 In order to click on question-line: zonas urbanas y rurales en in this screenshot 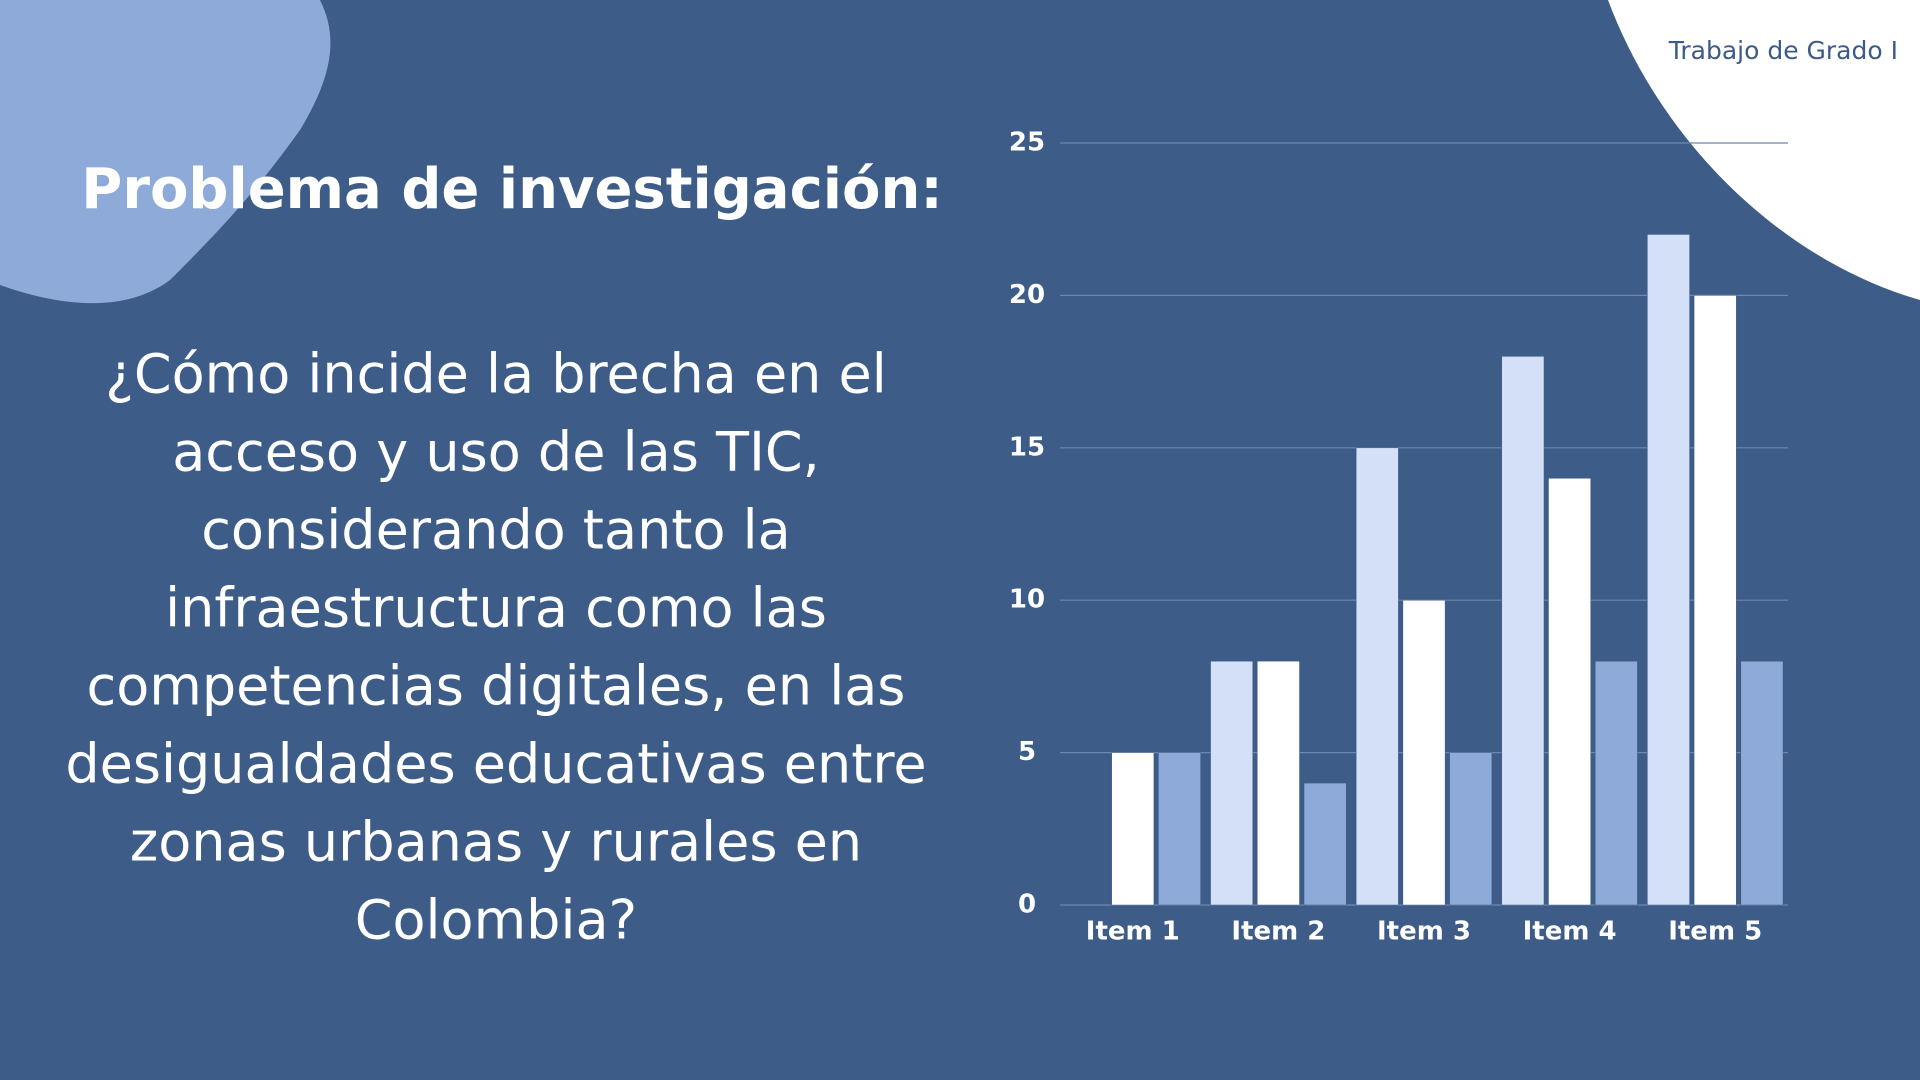, I will do `click(496, 842)`.